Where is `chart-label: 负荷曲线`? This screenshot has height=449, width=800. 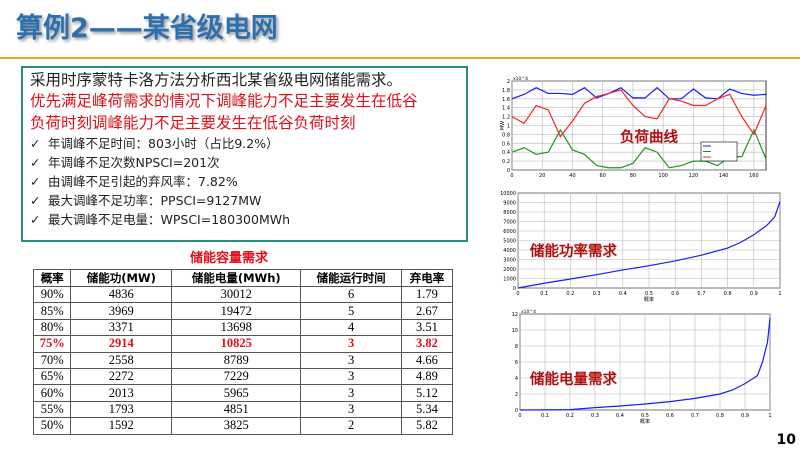 chart-label: 负荷曲线 is located at coordinates (649, 138).